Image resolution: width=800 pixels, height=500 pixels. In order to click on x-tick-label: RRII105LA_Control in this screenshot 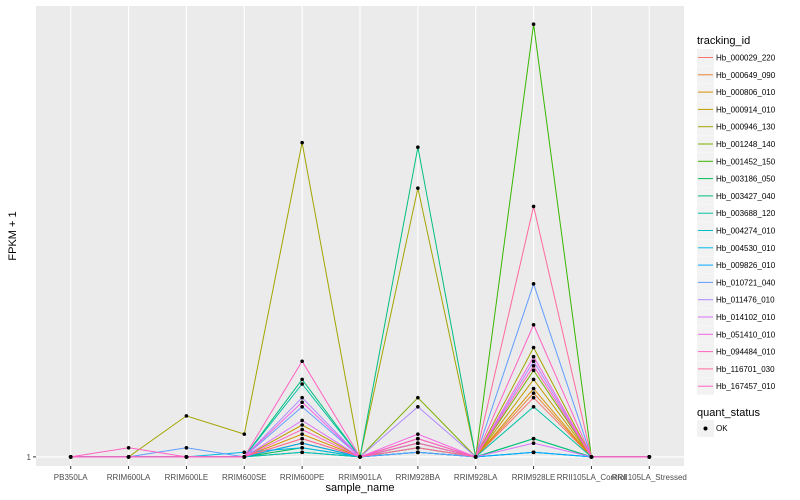, I will do `click(592, 477)`.